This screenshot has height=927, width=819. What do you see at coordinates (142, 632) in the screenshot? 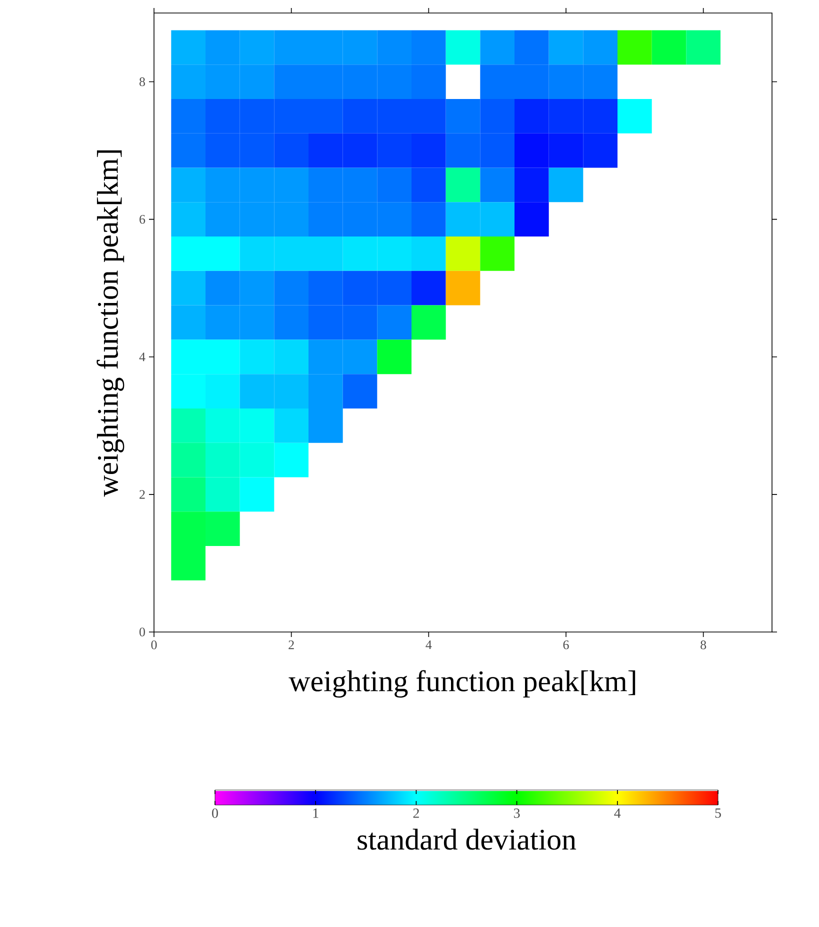
I see `y-tick-label: 0` at bounding box center [142, 632].